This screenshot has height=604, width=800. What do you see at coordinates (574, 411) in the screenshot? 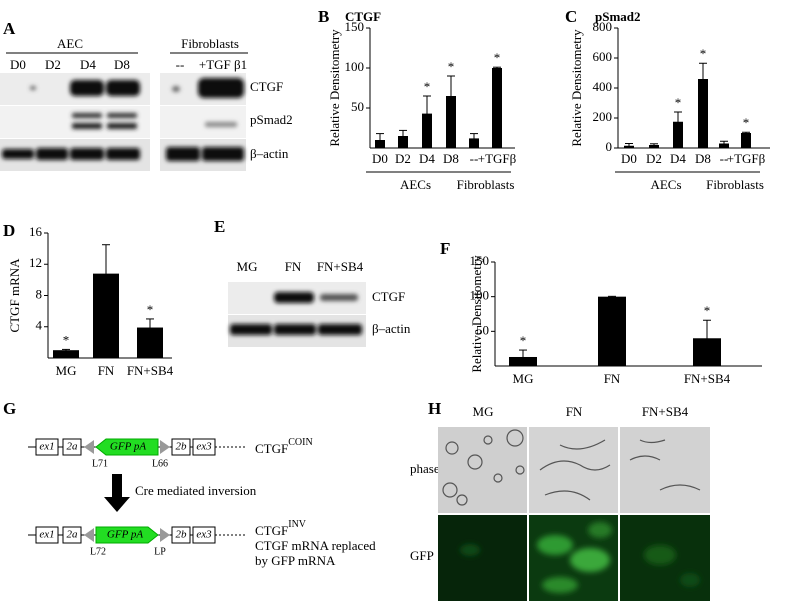
I see `column-label: FN` at bounding box center [574, 411].